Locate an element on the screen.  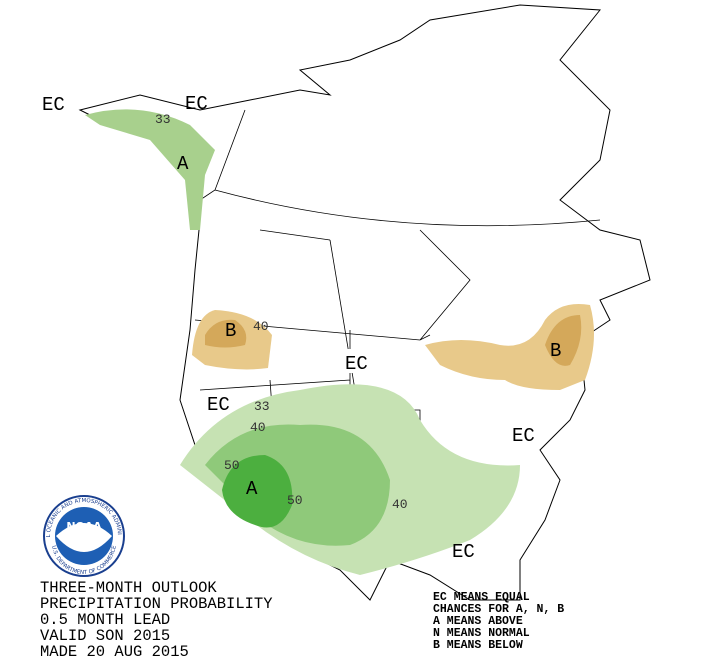
title-line: VALID SON 2015 is located at coordinates (105, 636).